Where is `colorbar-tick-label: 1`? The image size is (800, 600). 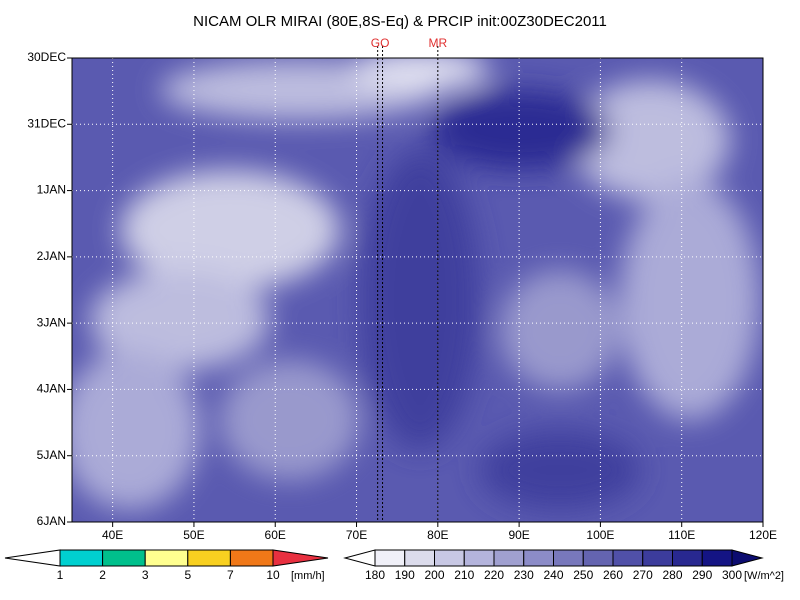 colorbar-tick-label: 1 is located at coordinates (60, 575).